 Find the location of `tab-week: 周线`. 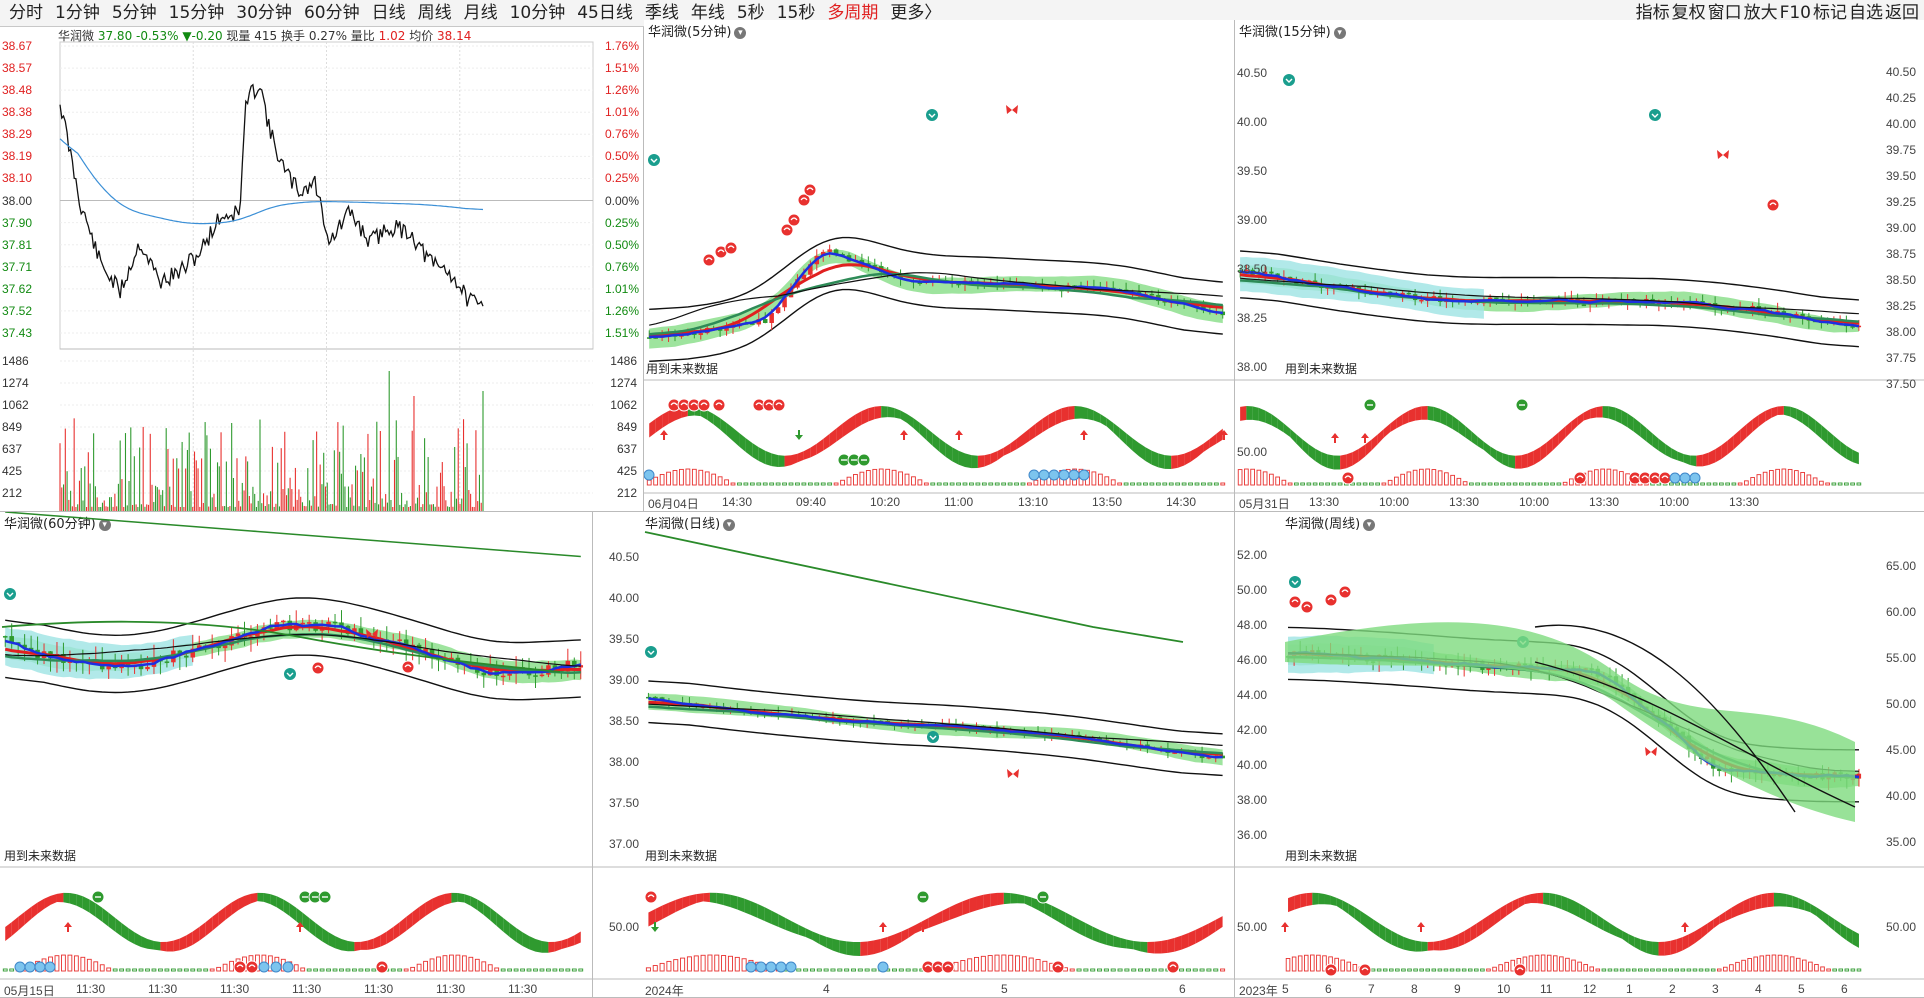

tab-week: 周线 is located at coordinates (434, 13).